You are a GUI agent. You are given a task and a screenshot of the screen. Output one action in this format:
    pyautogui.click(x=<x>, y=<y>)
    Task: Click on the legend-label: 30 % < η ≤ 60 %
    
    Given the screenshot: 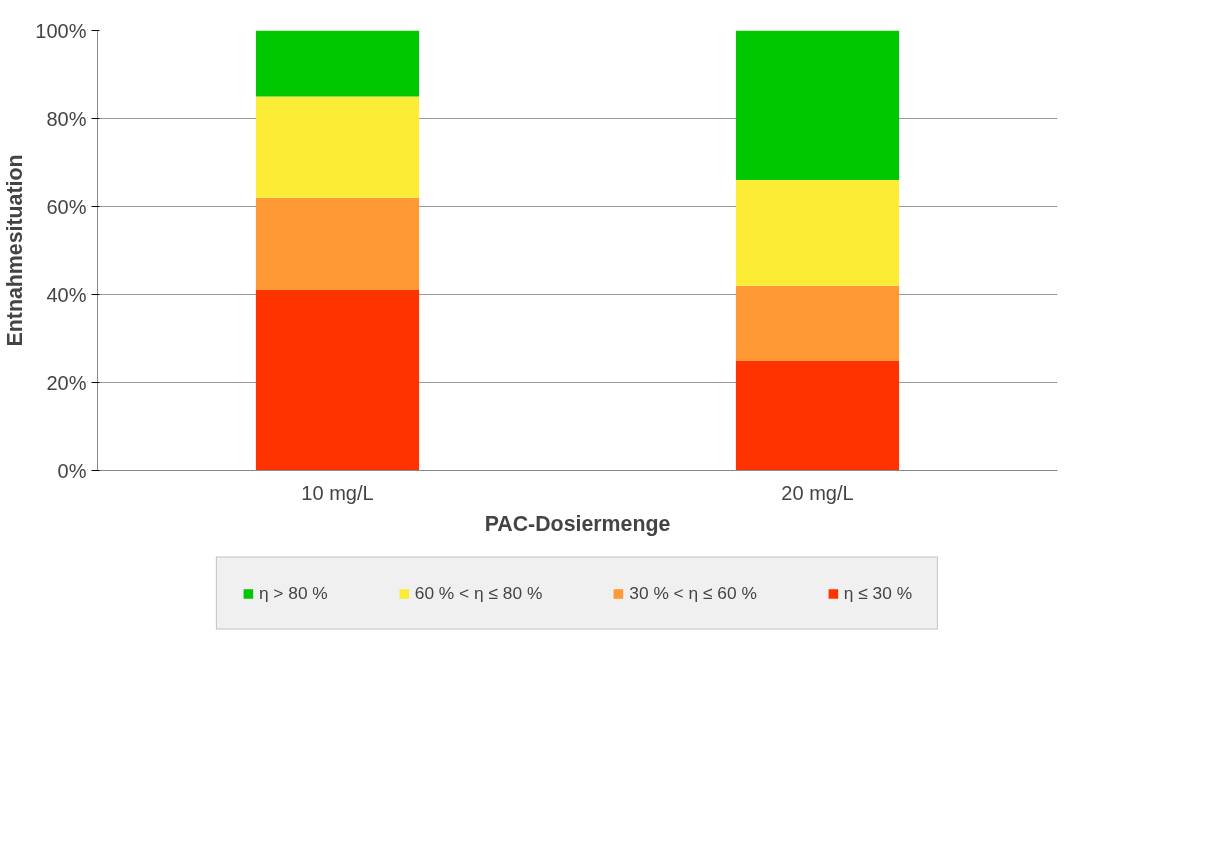 What is the action you would take?
    pyautogui.click(x=693, y=593)
    